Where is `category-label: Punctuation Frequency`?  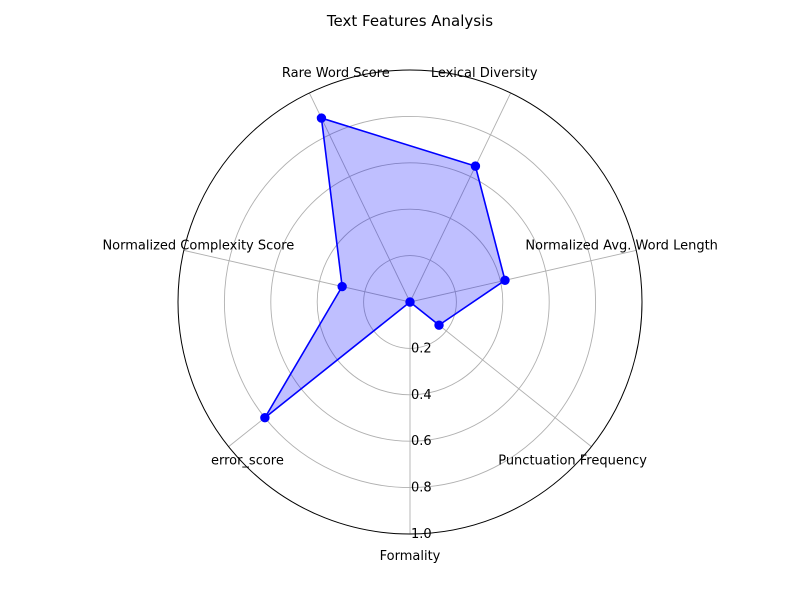
category-label: Punctuation Frequency is located at coordinates (572, 460).